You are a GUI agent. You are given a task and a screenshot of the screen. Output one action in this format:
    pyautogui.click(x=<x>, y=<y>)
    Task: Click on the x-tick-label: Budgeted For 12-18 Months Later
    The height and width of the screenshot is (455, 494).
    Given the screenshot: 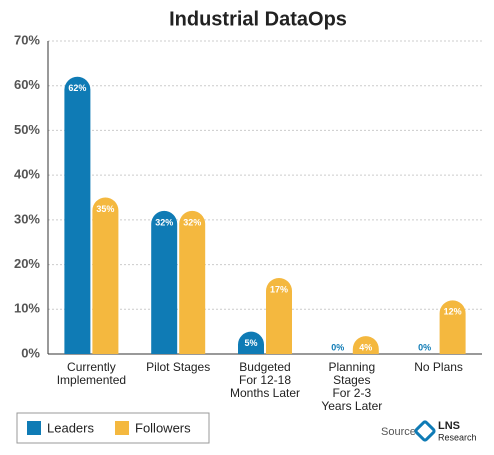 What is the action you would take?
    pyautogui.click(x=265, y=380)
    